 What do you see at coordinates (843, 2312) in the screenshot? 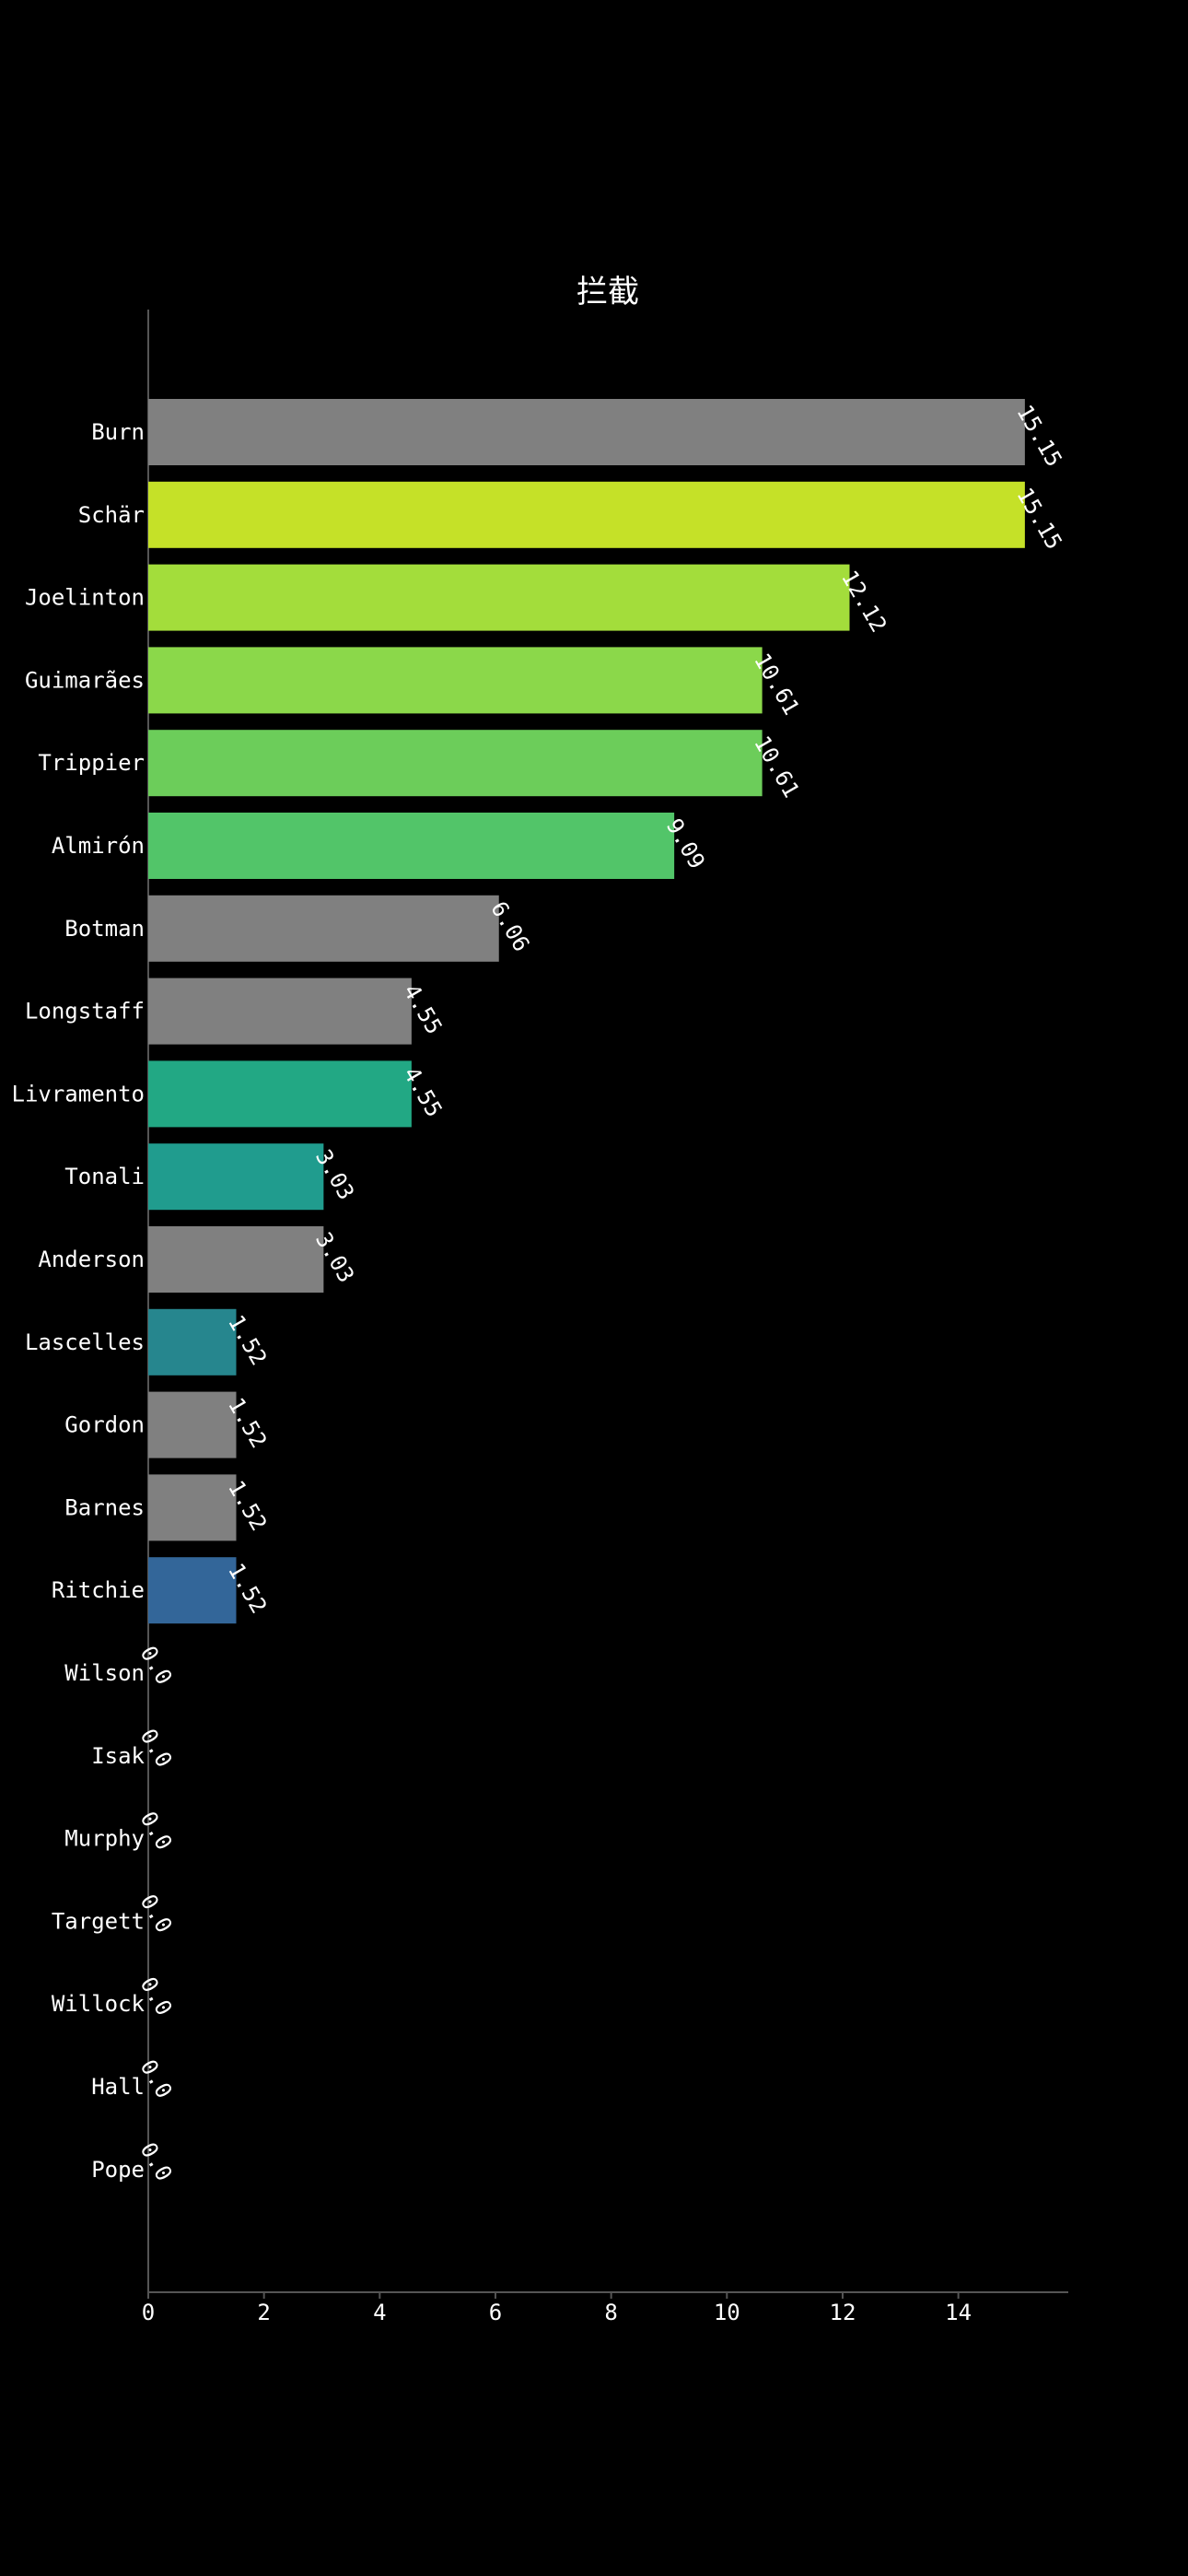
I see `x-tick-label: 12` at bounding box center [843, 2312].